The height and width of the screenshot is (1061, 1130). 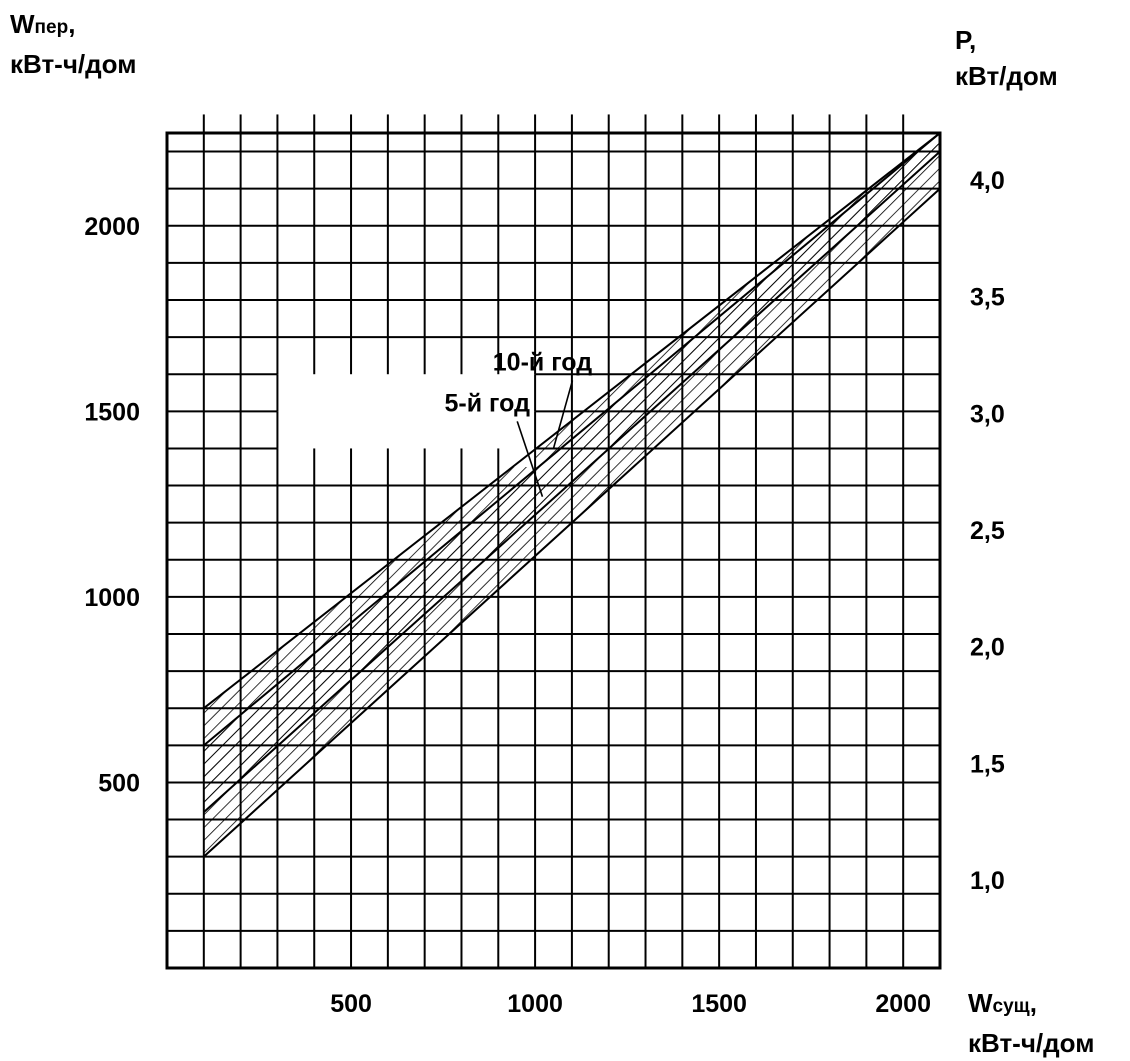 I want to click on right-tick-label: 2,0, so click(x=987, y=648).